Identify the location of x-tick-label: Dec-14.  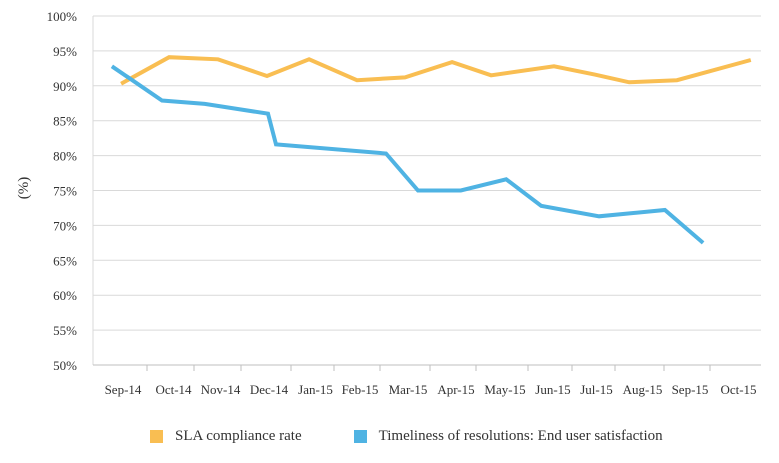
(269, 389).